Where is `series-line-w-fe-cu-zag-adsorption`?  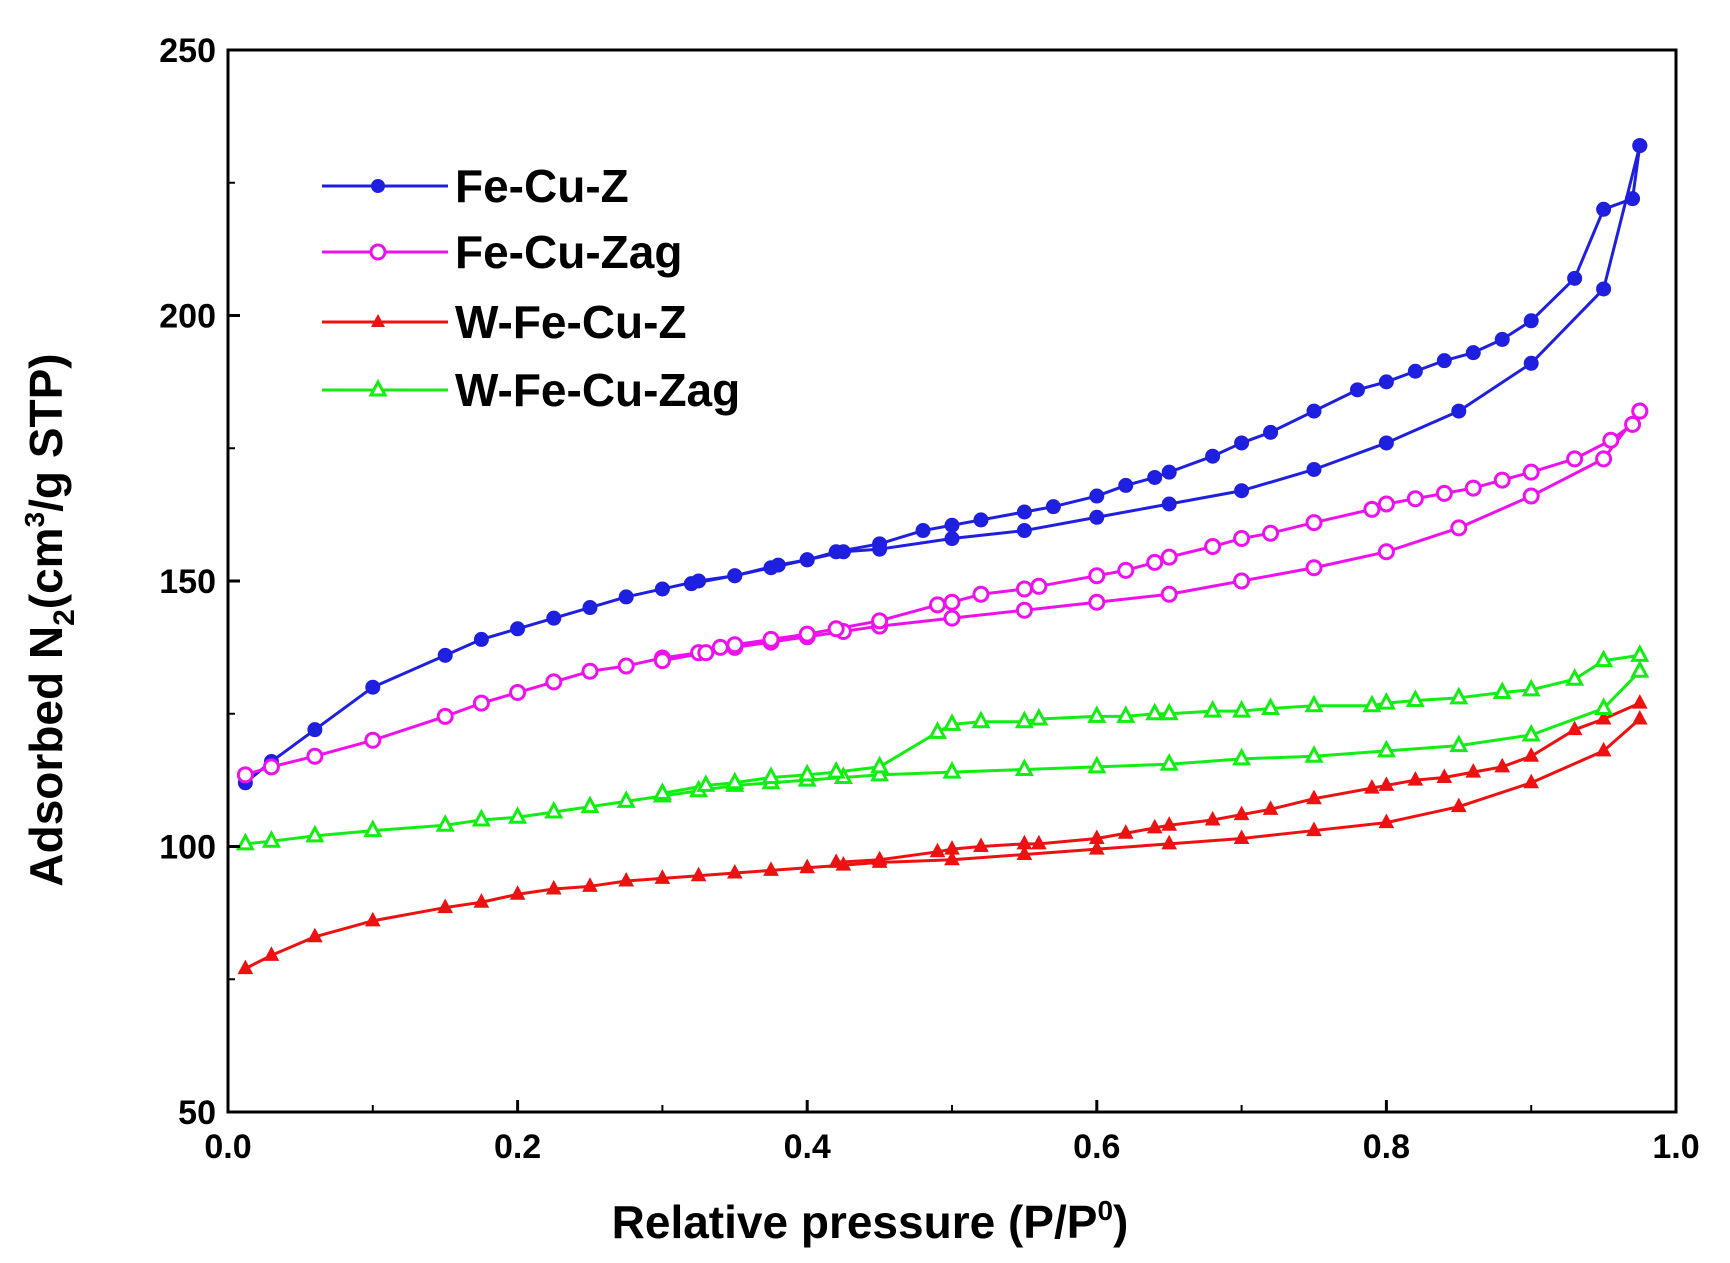
series-line-w-fe-cu-zag-adsorption is located at coordinates (943, 758).